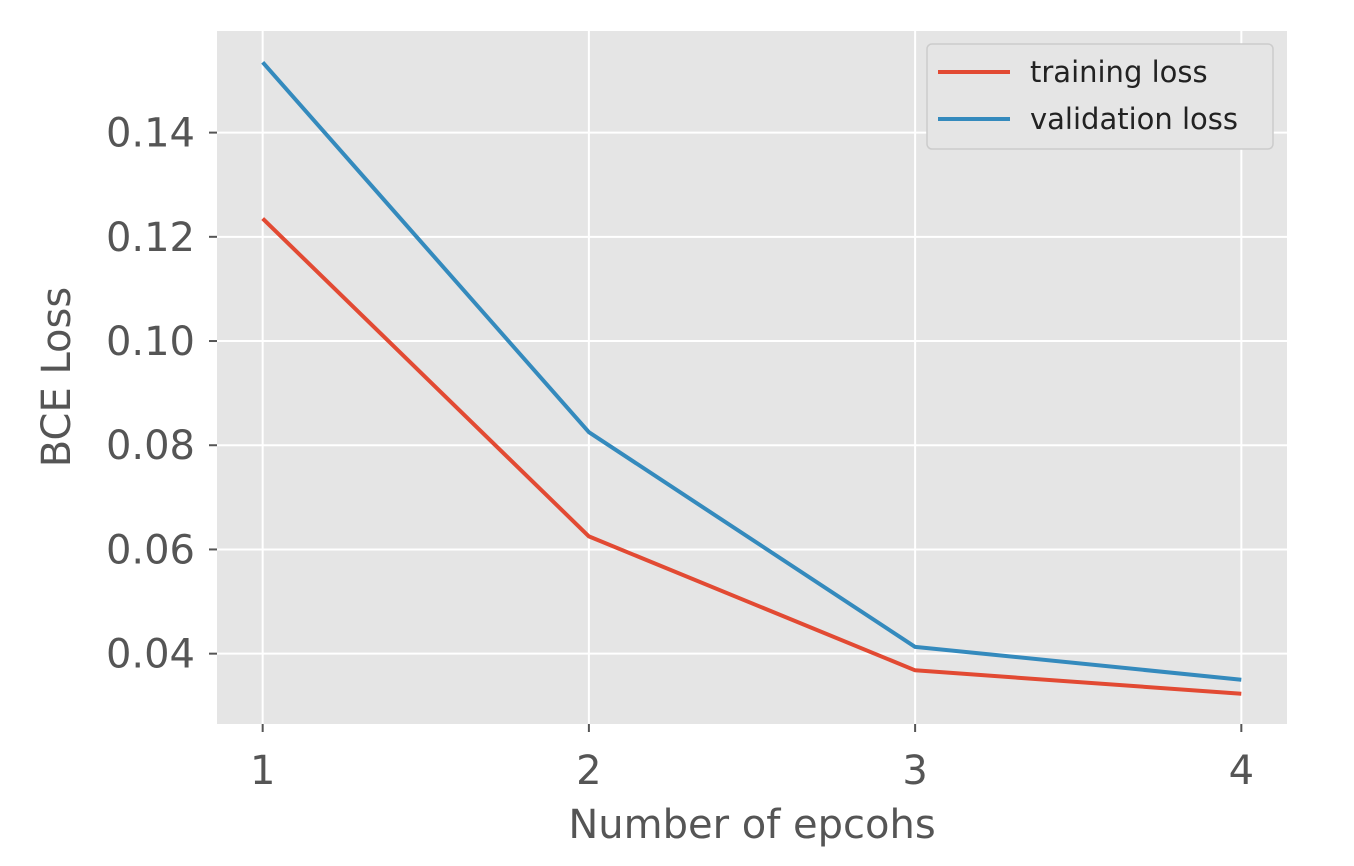  I want to click on y-tick-label: 0.14, so click(150, 134).